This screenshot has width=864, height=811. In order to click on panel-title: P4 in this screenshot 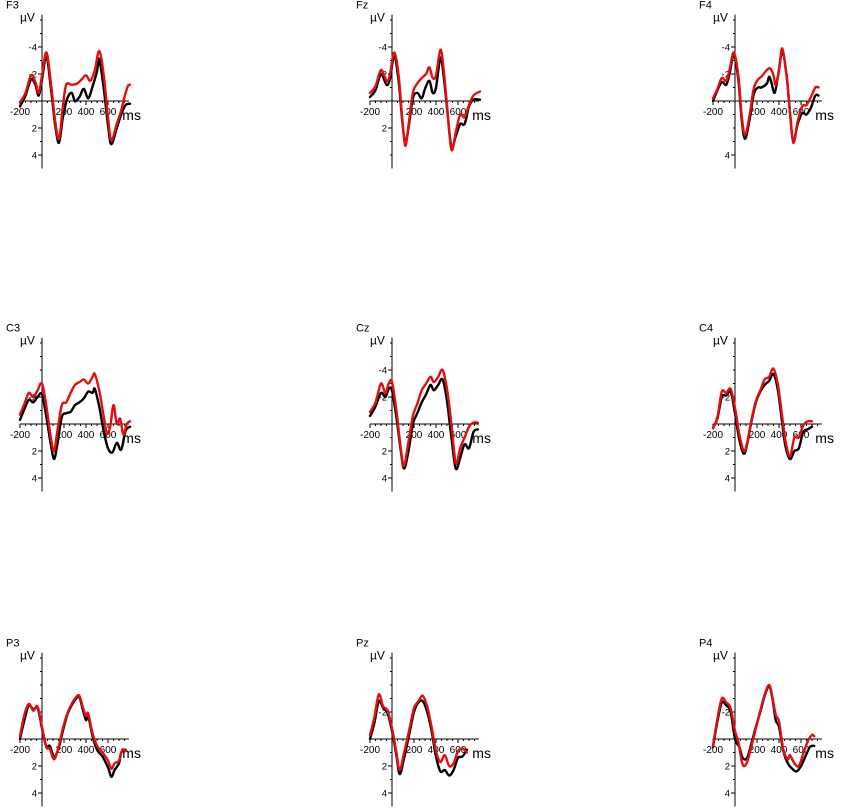, I will do `click(705, 644)`.